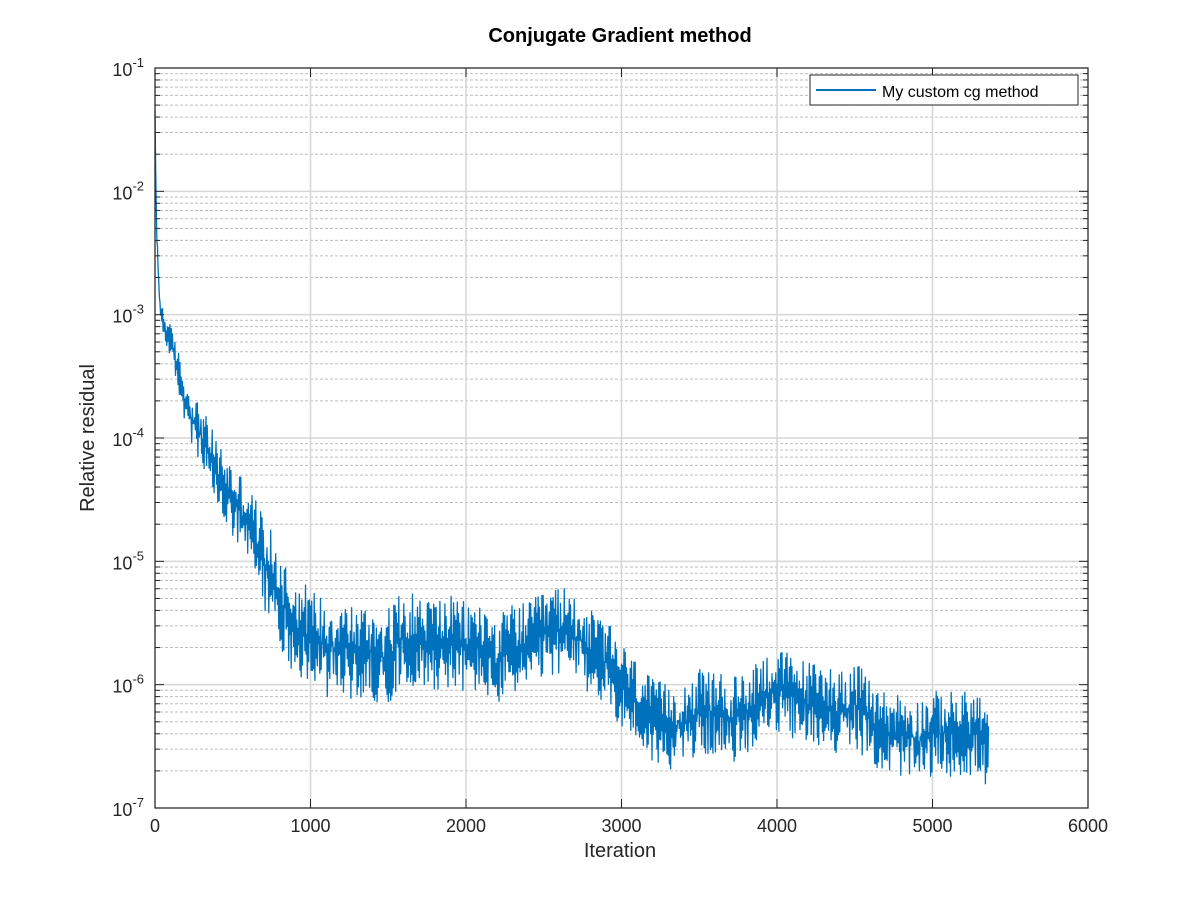  Describe the element at coordinates (960, 92) in the screenshot. I see `legend-label-series-1: My custom cg method` at that location.